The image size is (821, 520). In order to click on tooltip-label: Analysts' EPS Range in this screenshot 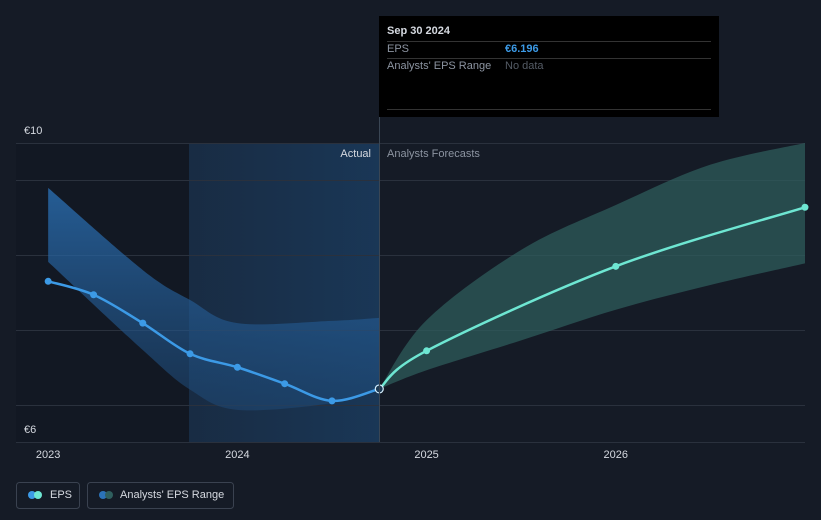, I will do `click(439, 66)`.